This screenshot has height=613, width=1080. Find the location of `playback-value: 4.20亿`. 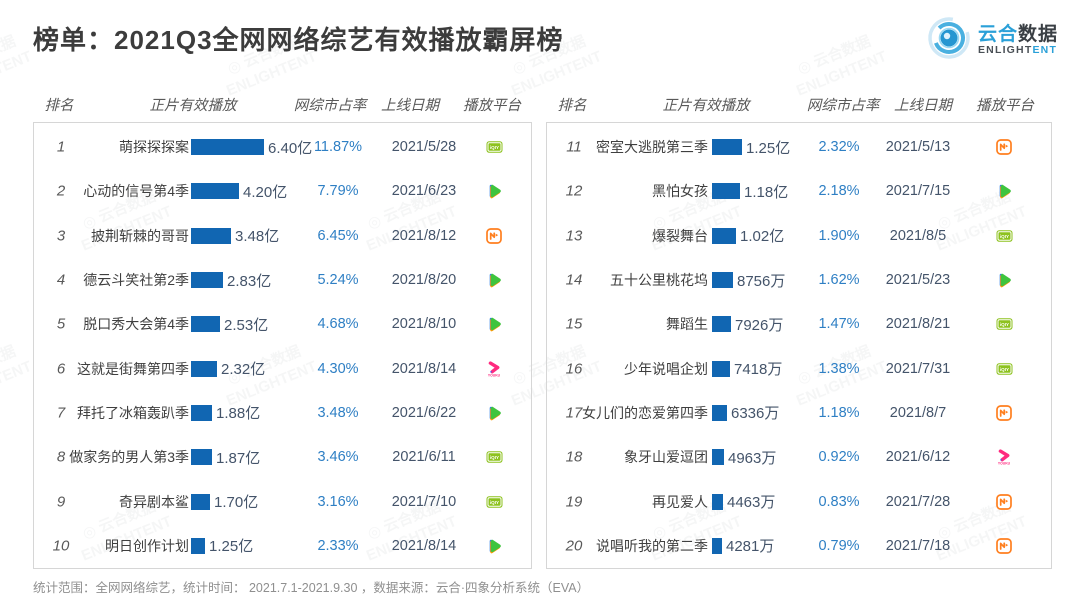

playback-value: 4.20亿 is located at coordinates (265, 192).